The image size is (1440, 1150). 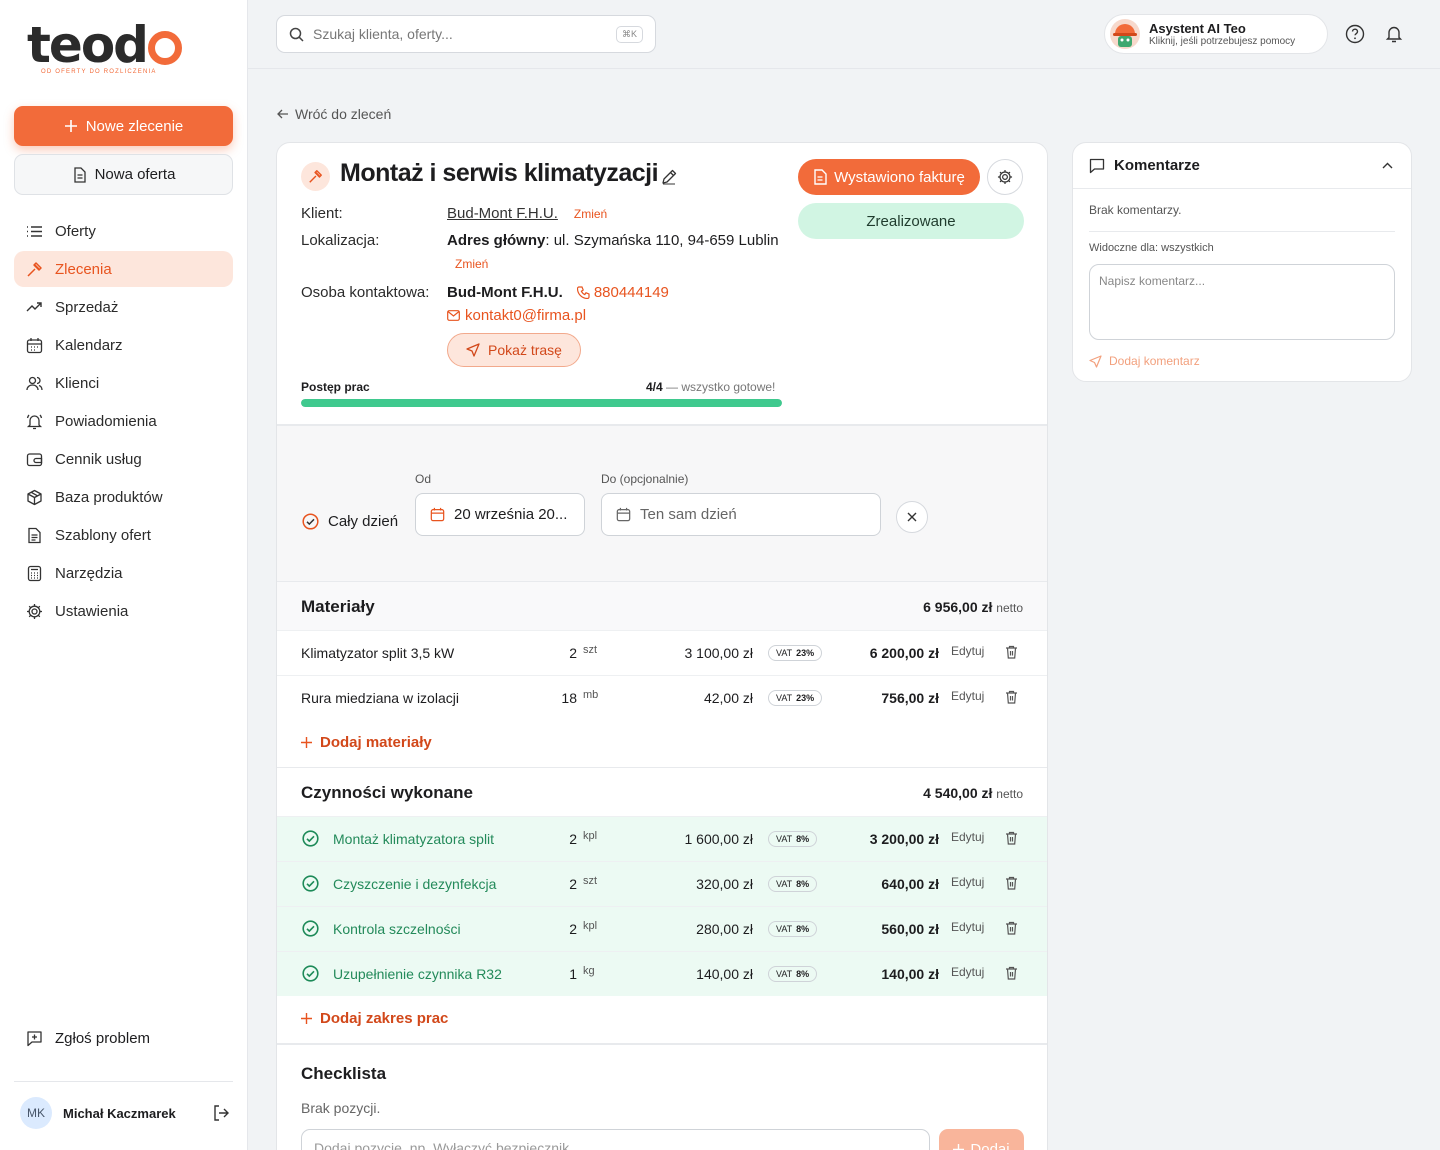 I want to click on avatar: MK, so click(x=36, y=1113).